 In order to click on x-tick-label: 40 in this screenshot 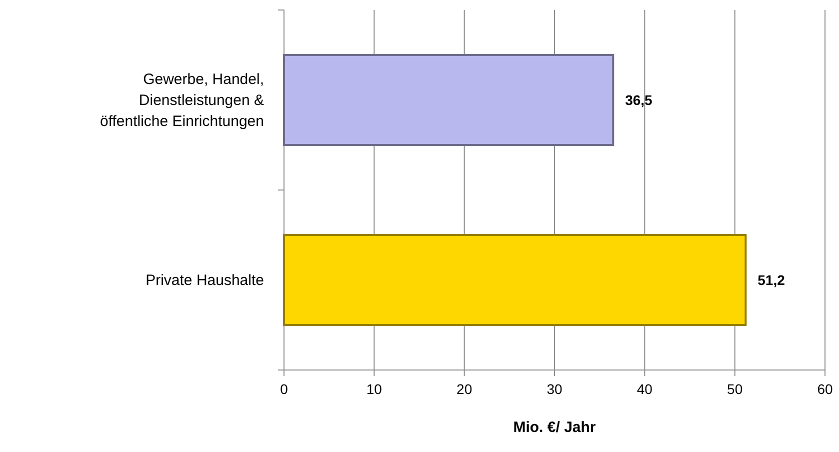, I will do `click(644, 389)`.